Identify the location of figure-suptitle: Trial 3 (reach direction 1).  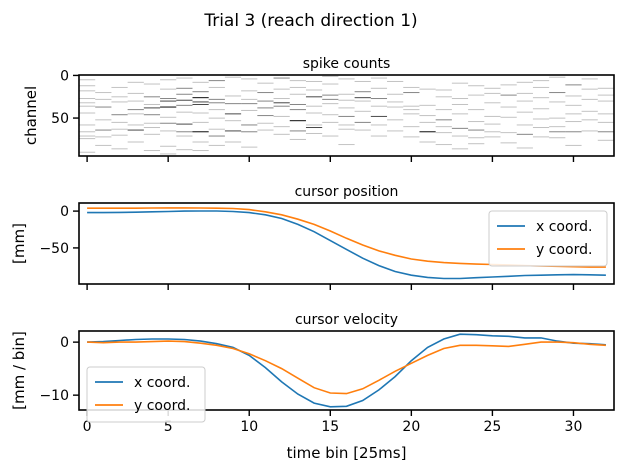
(310, 21).